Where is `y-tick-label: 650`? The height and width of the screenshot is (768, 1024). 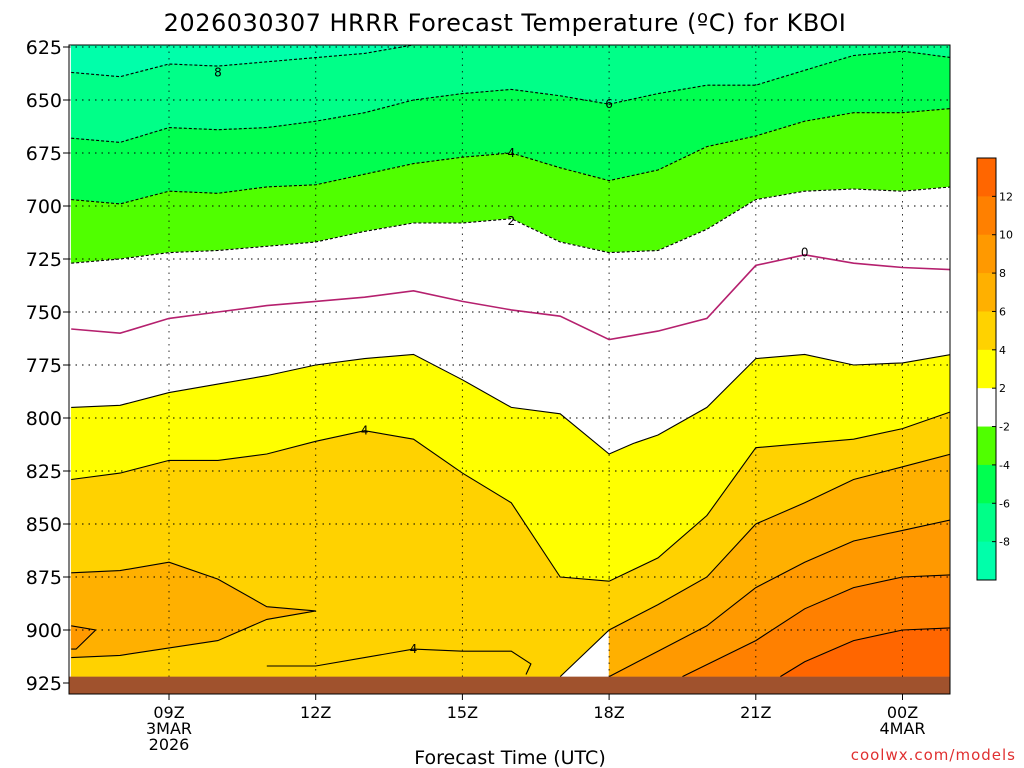 y-tick-label: 650 is located at coordinates (44, 101).